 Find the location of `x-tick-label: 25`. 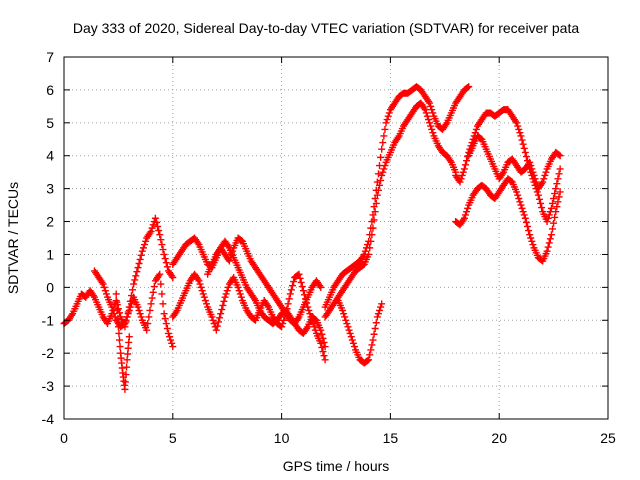

x-tick-label: 25 is located at coordinates (608, 438).